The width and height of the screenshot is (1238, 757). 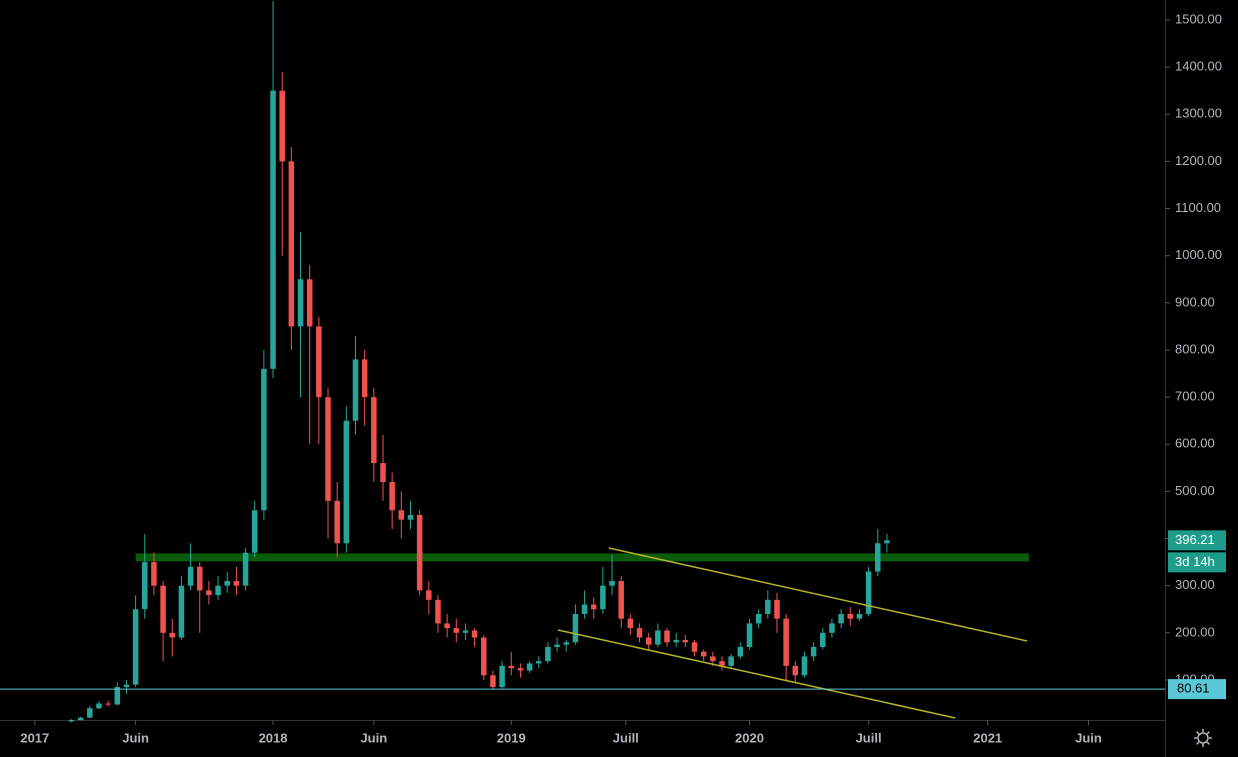 I want to click on resistance-zone, so click(x=582, y=557).